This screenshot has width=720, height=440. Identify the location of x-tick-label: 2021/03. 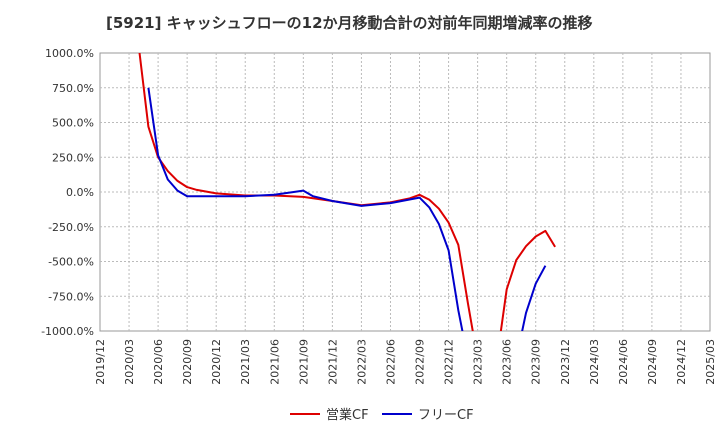
(245, 362).